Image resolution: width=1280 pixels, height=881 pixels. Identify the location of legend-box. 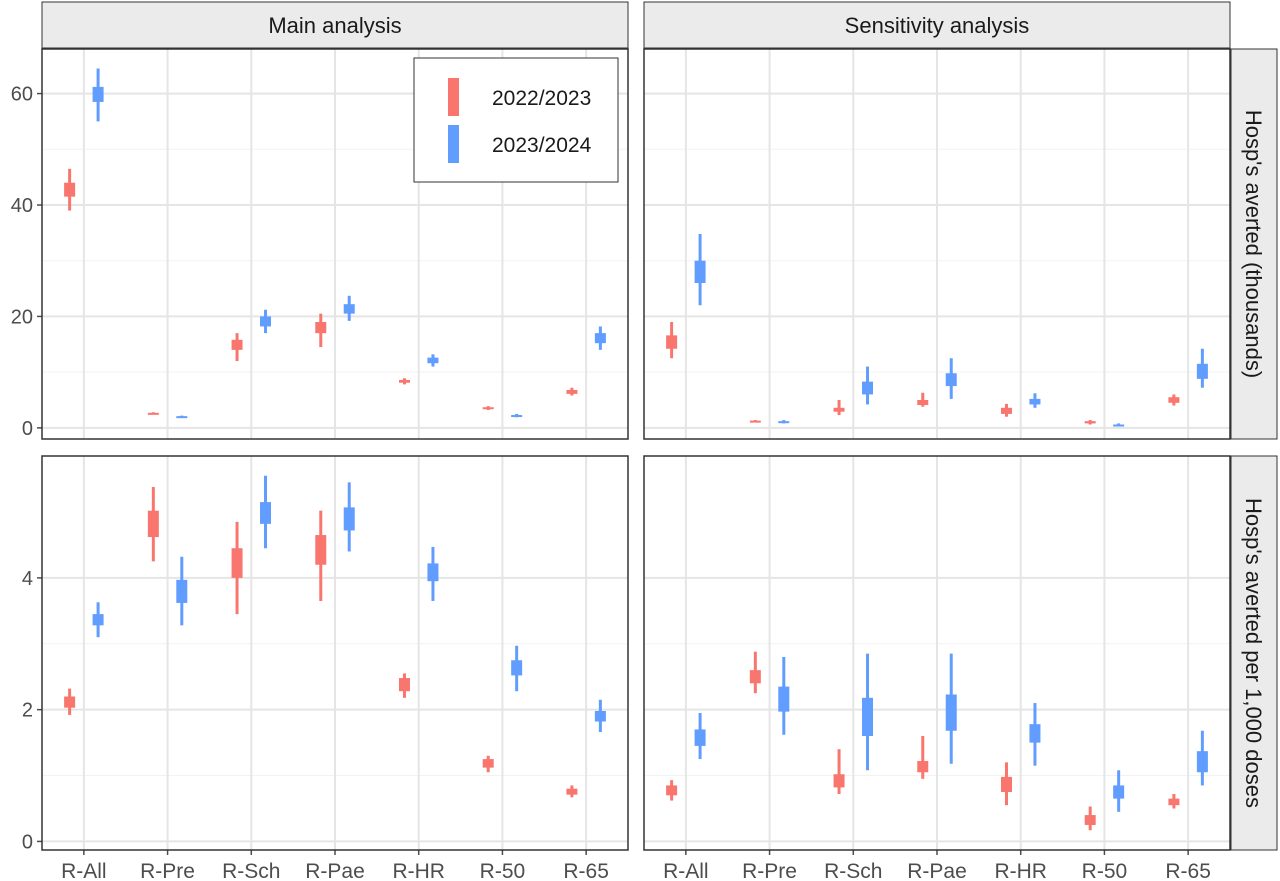
(516, 120).